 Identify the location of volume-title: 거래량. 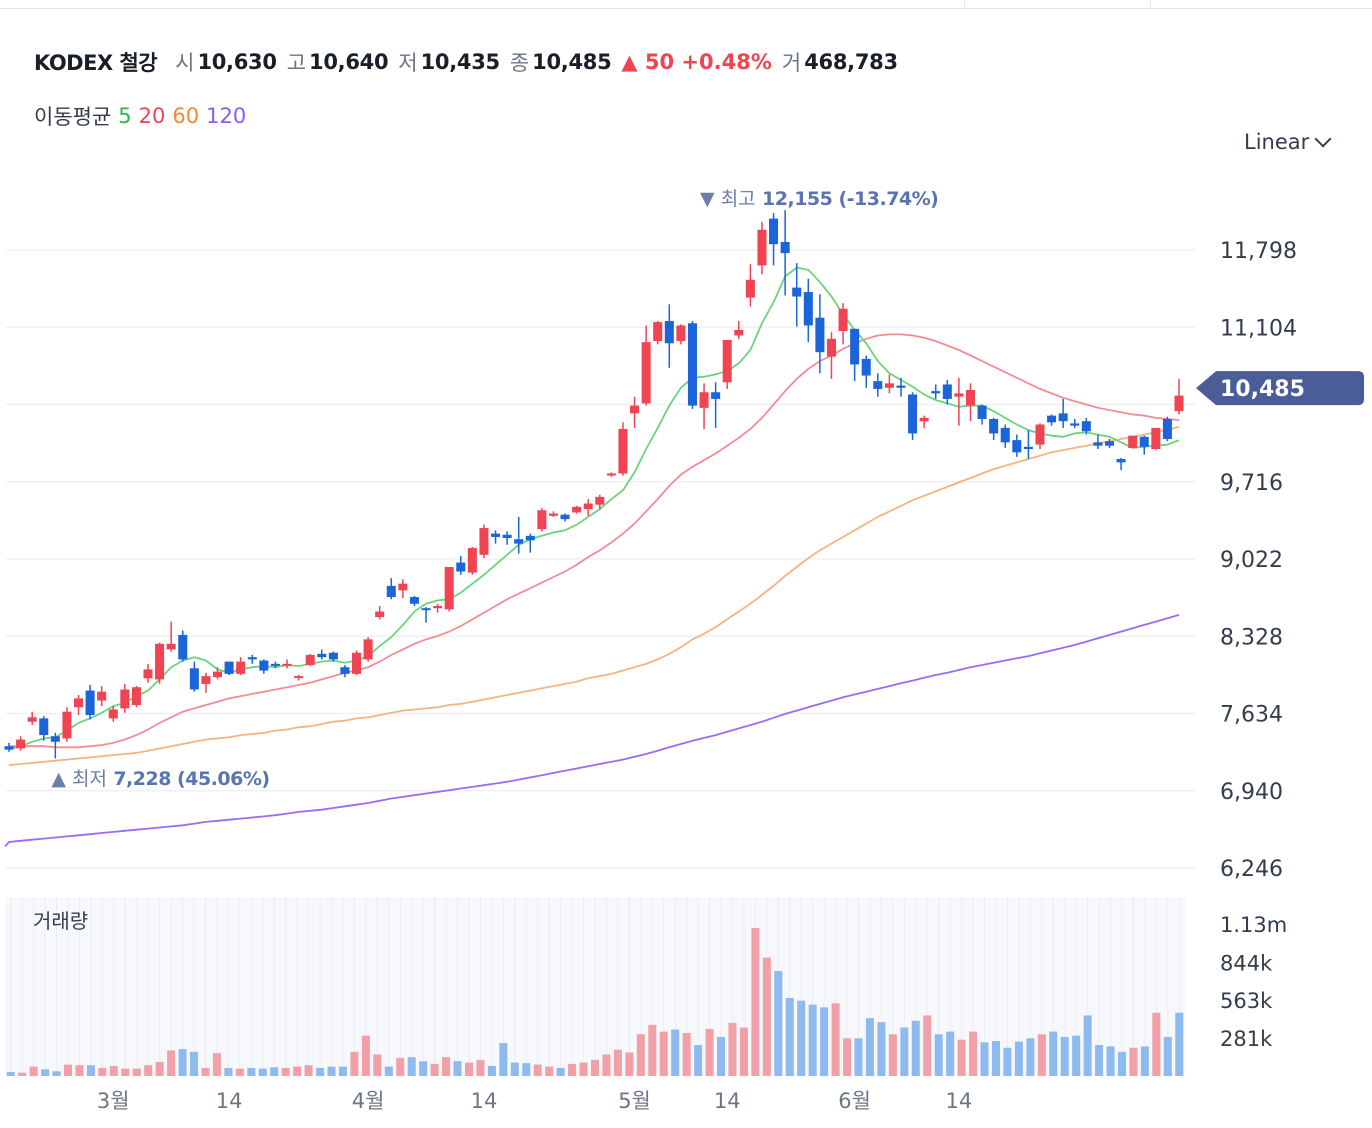
(60, 921).